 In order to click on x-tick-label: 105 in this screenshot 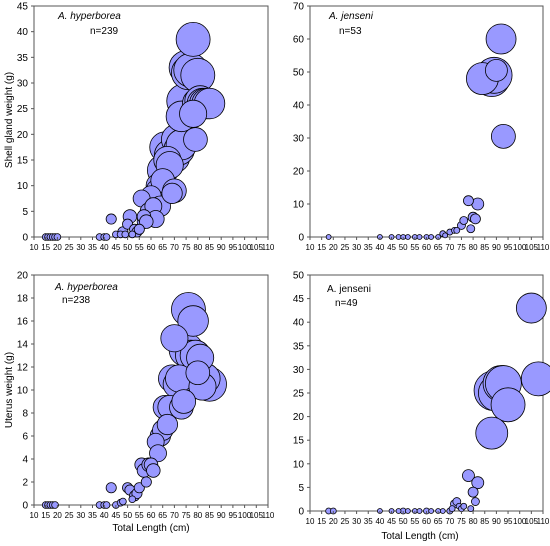, I will do `click(257, 247)`.